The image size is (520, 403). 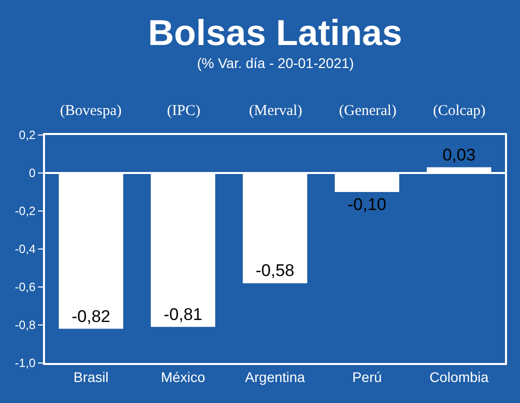 What do you see at coordinates (25, 249) in the screenshot?
I see `y-tick-label: -0,4` at bounding box center [25, 249].